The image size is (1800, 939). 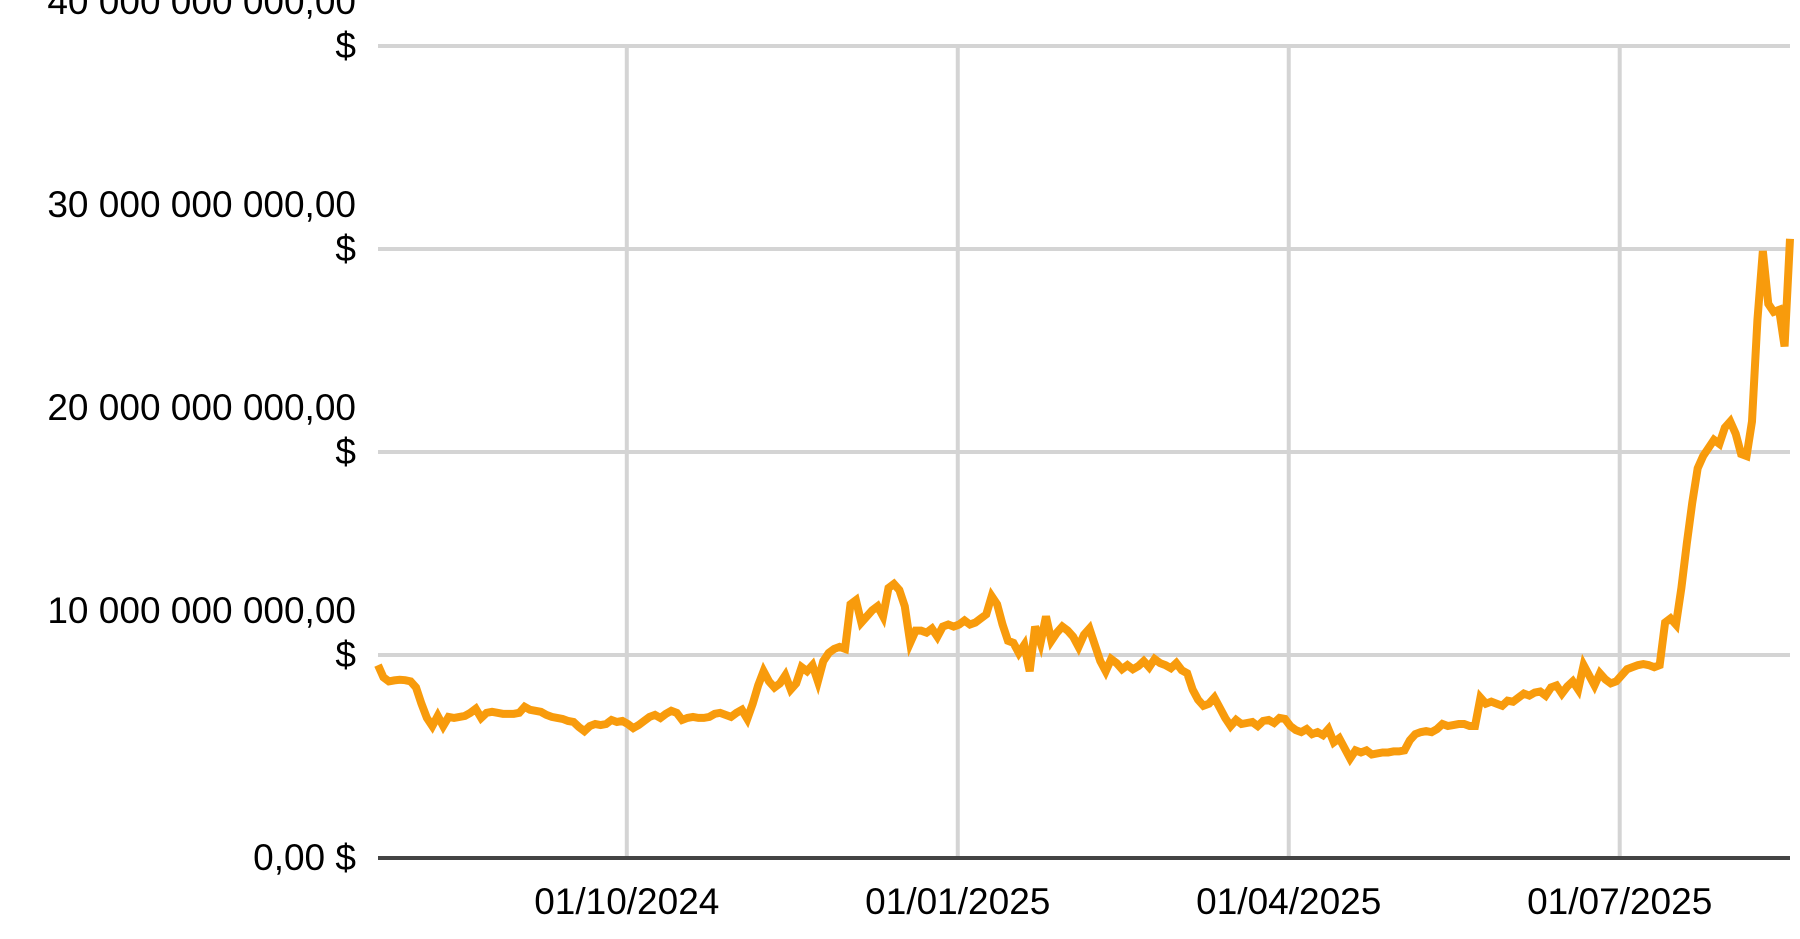 What do you see at coordinates (627, 901) in the screenshot?
I see `x-axis-tick-label: 01/10/2024` at bounding box center [627, 901].